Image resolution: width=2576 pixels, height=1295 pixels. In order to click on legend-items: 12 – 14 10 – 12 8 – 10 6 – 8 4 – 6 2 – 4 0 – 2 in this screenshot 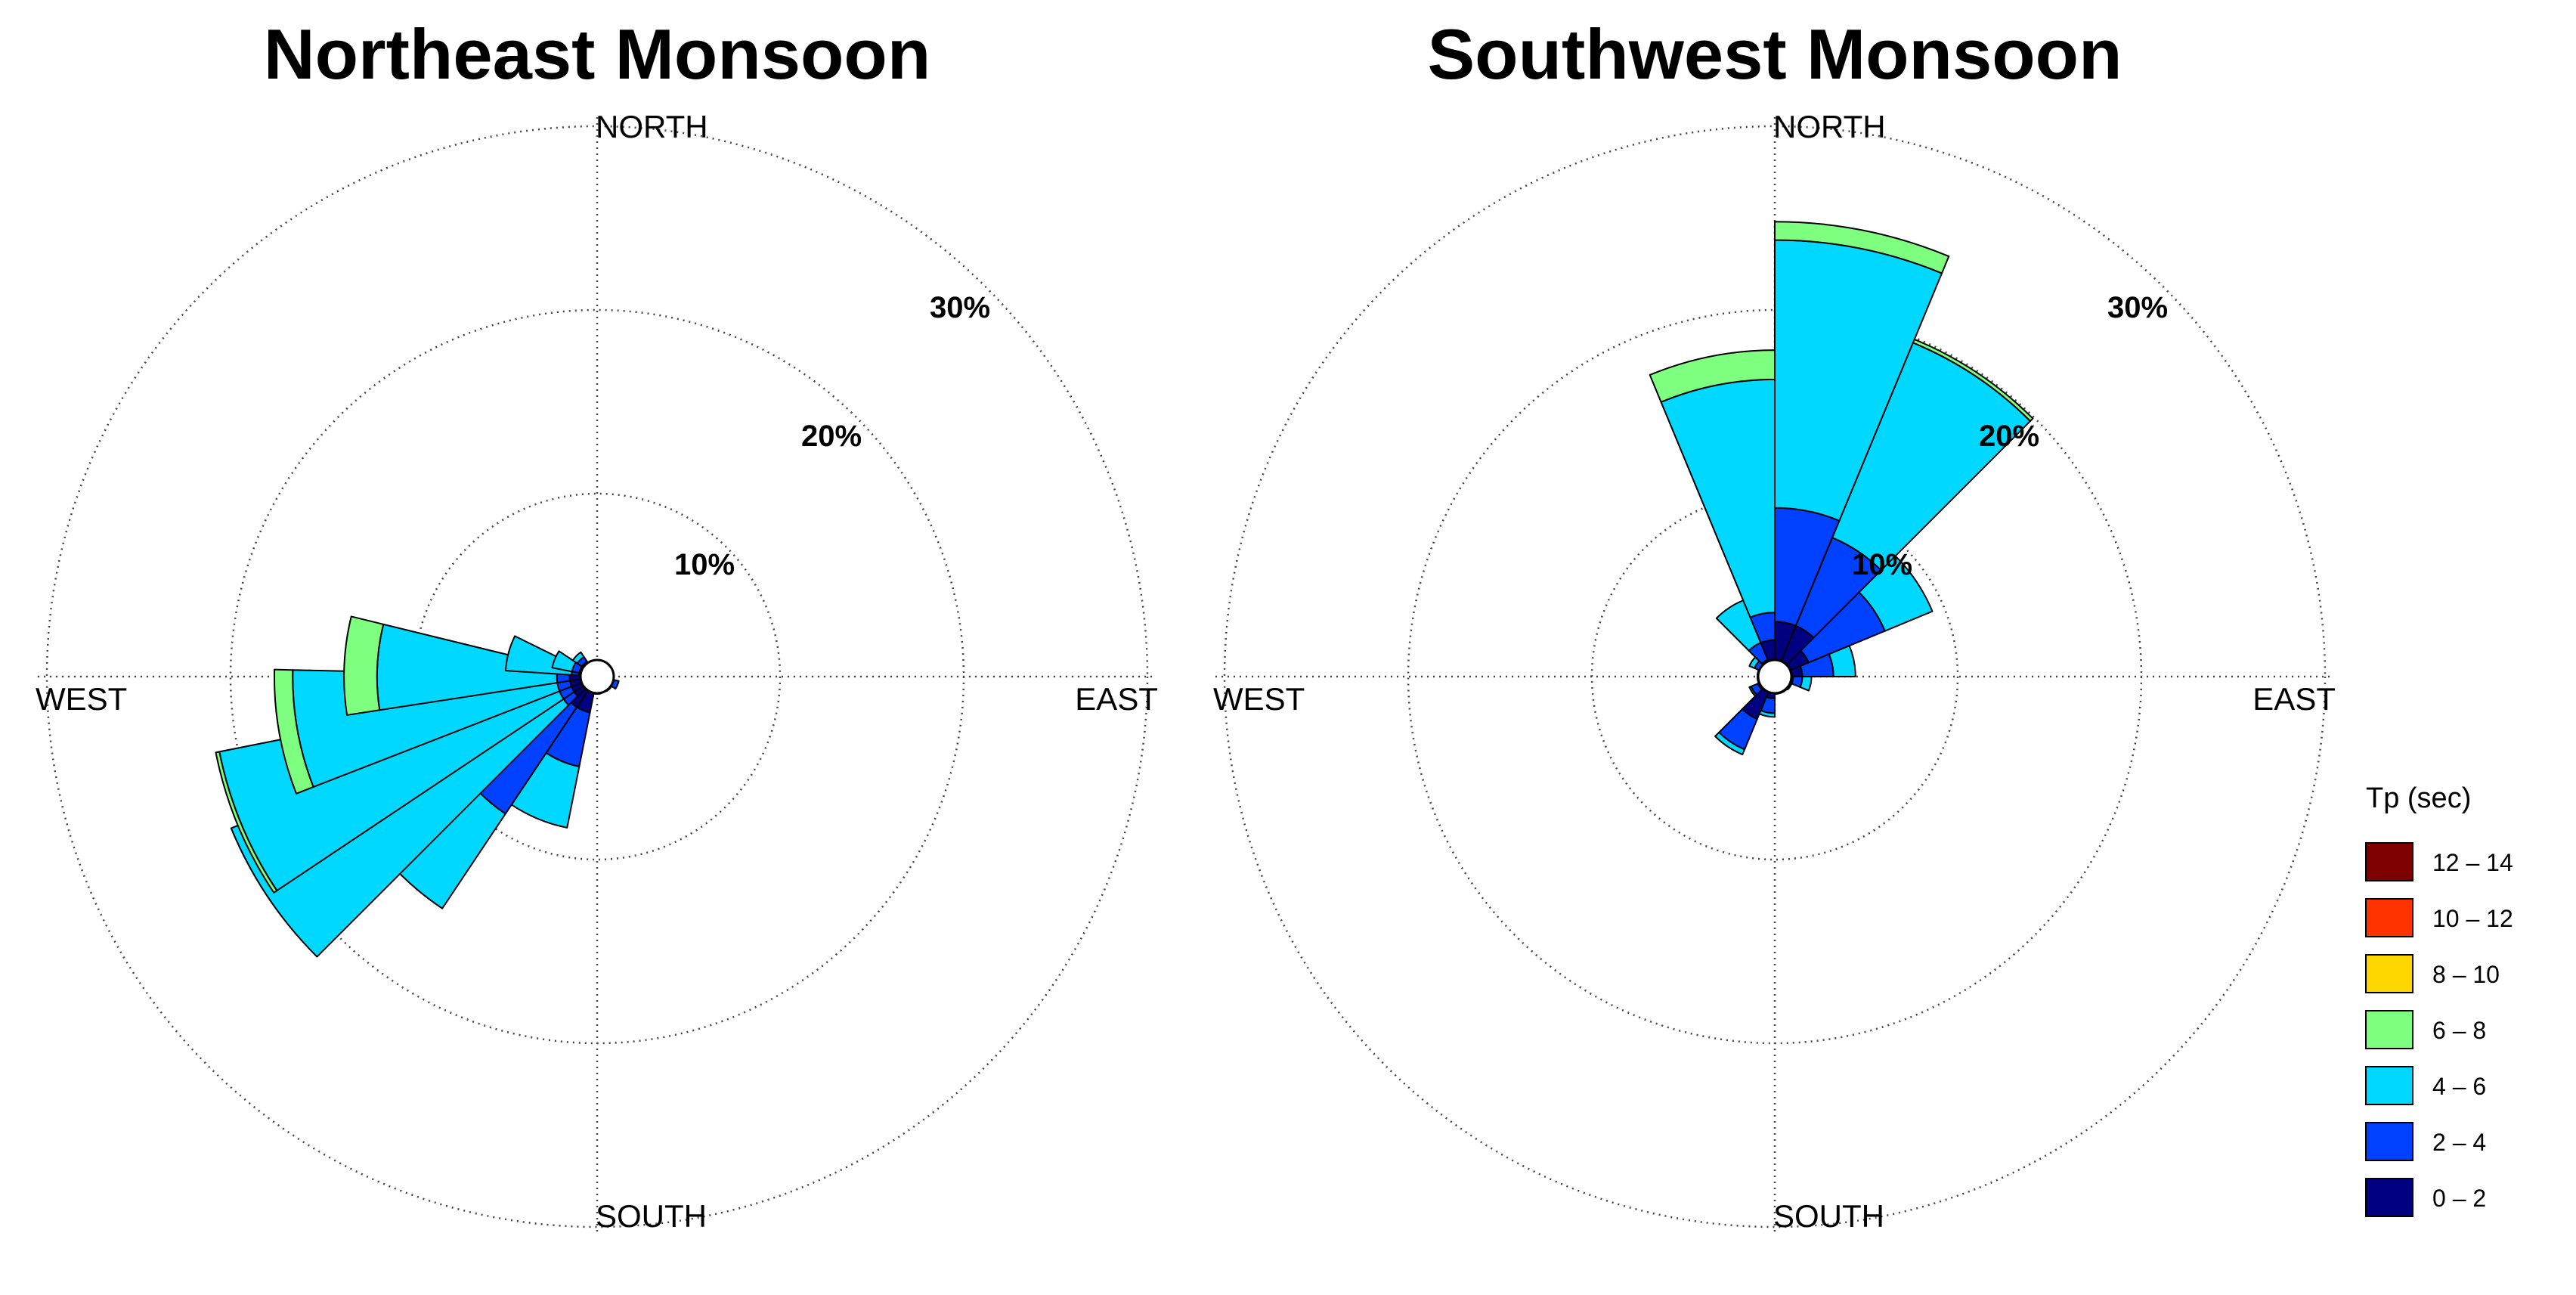, I will do `click(2439, 1030)`.